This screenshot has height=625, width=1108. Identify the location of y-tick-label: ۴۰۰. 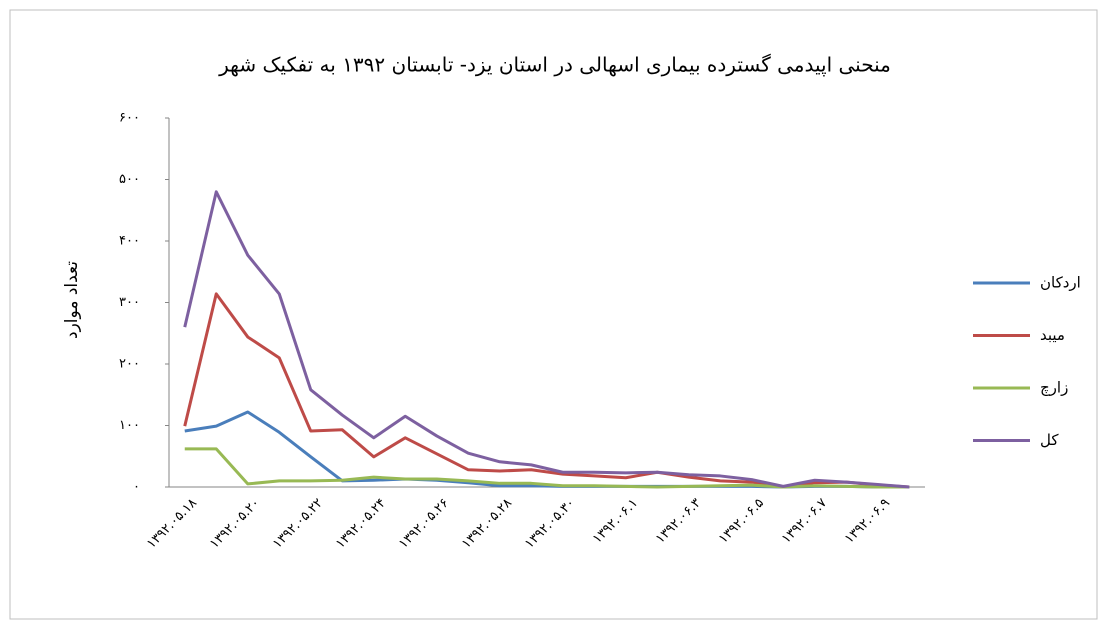
(129, 241).